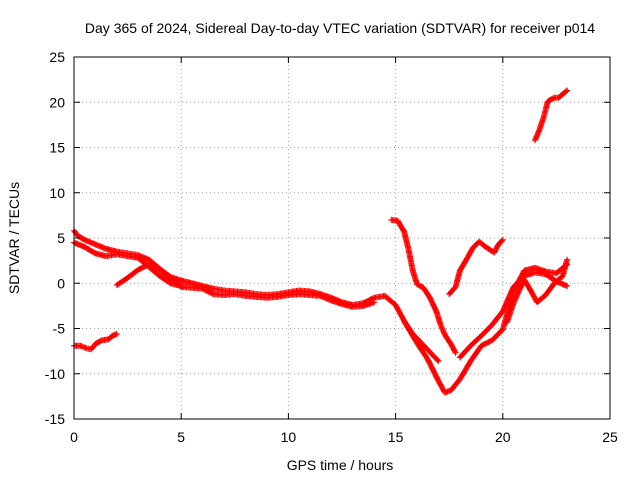  Describe the element at coordinates (57, 148) in the screenshot. I see `y-tick-label: 15` at that location.